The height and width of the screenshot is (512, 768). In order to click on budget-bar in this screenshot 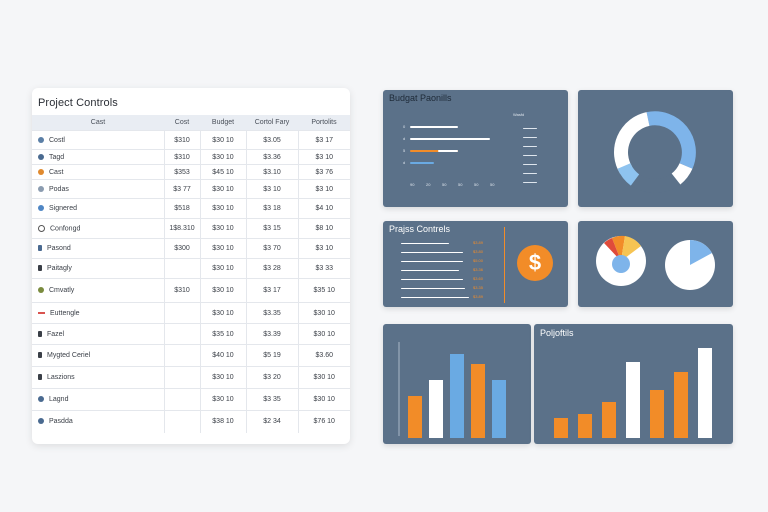, I will do `click(434, 127)`.